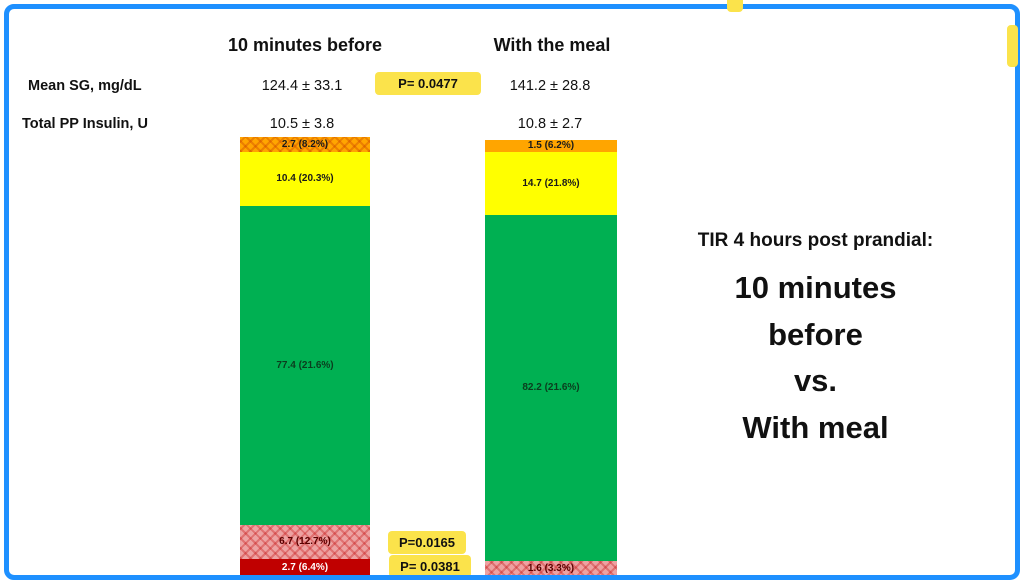  I want to click on insulin-meal: 10.8 ± 2.7, so click(550, 124).